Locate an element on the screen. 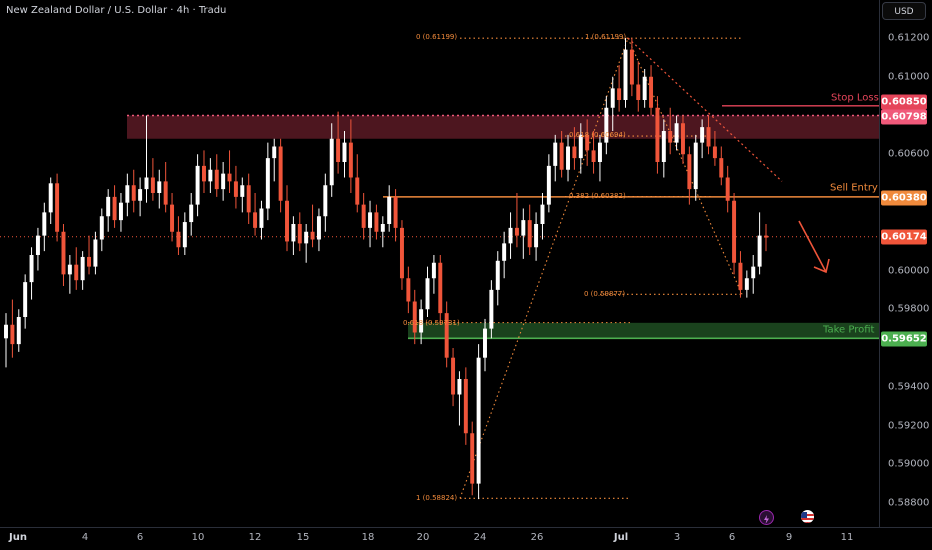  fib-label-382: 0.382 (0.60382) is located at coordinates (597, 196).